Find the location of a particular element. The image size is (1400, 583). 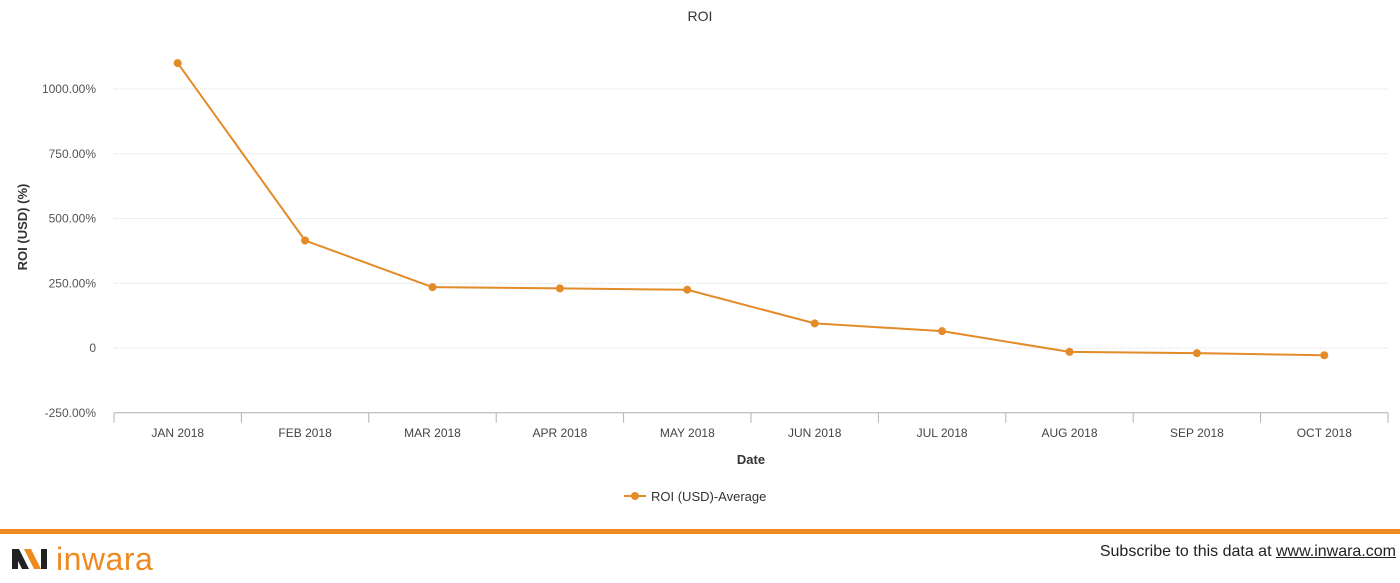

legend: ROI (USD)-Average is located at coordinates (695, 496).